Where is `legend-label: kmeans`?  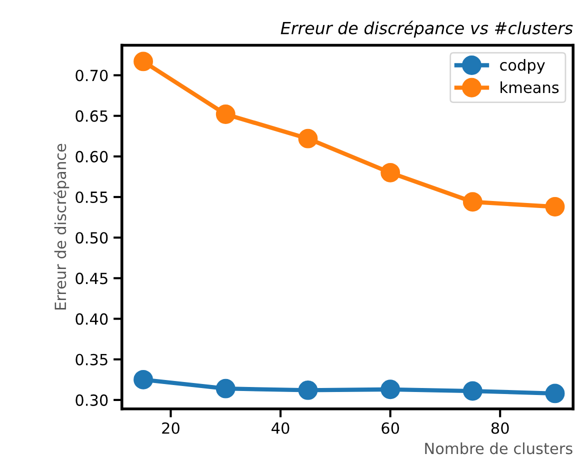
legend-label: kmeans is located at coordinates (529, 87).